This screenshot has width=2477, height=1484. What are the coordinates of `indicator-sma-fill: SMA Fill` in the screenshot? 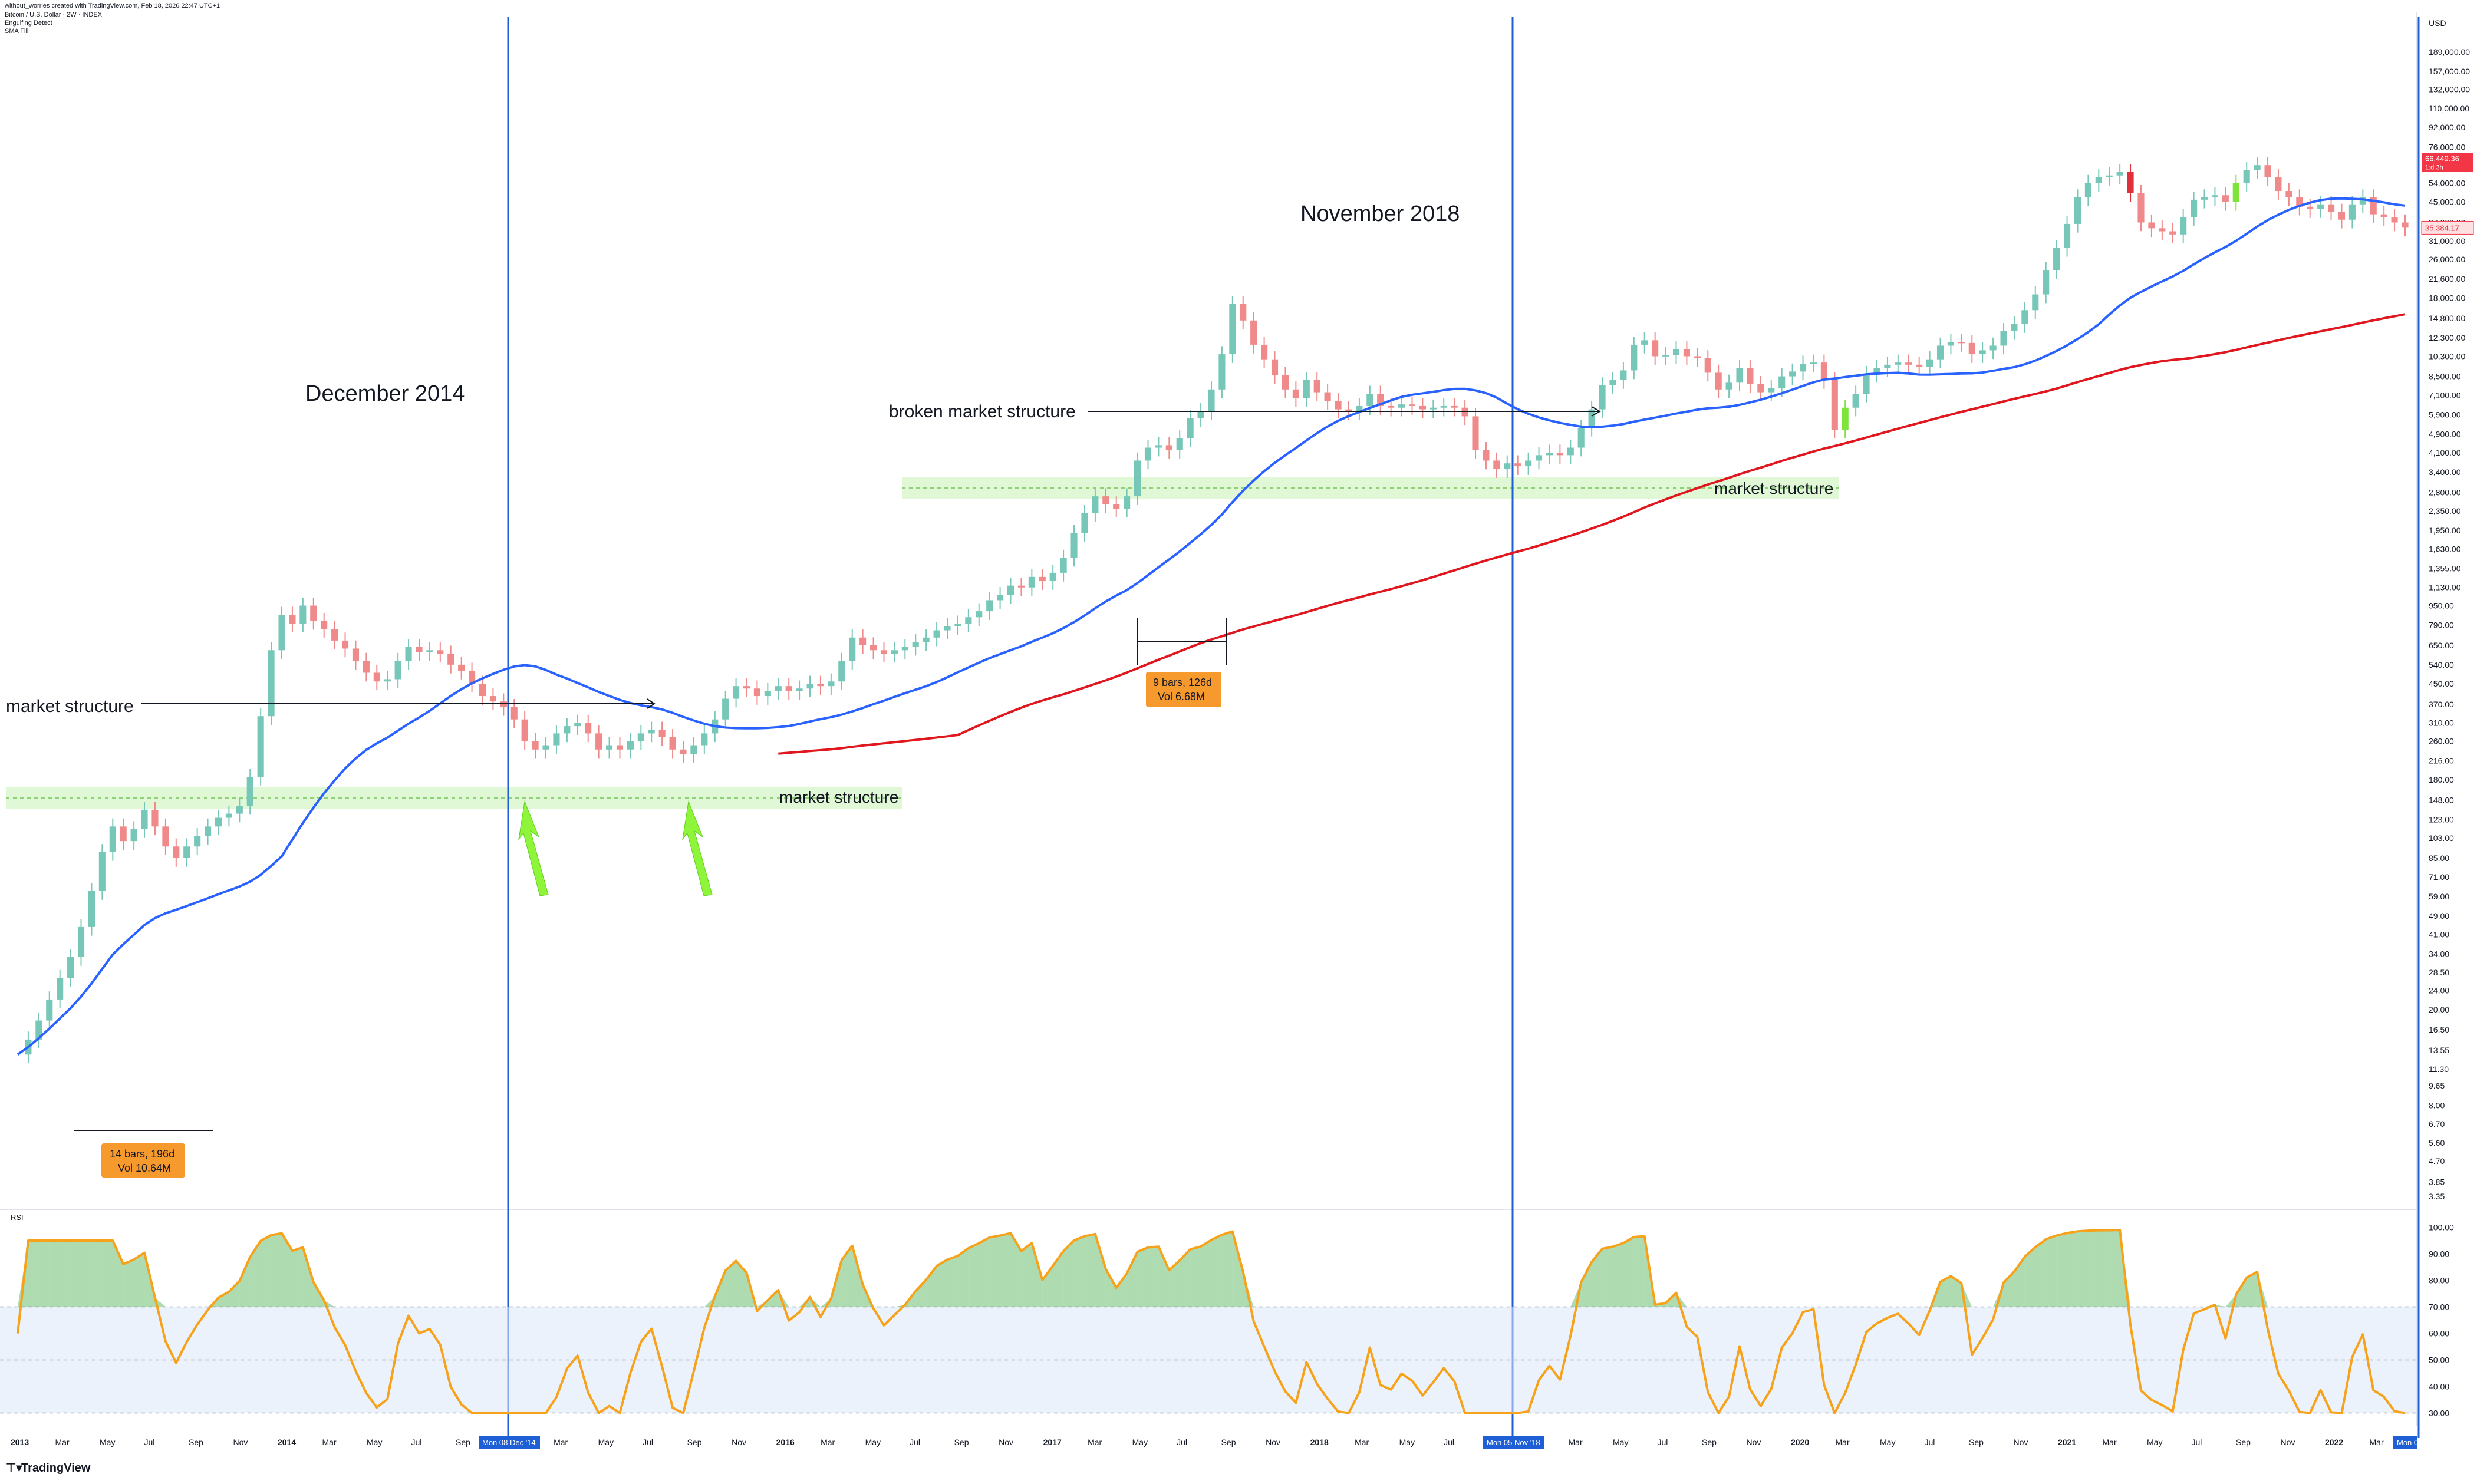 It's located at (17, 31).